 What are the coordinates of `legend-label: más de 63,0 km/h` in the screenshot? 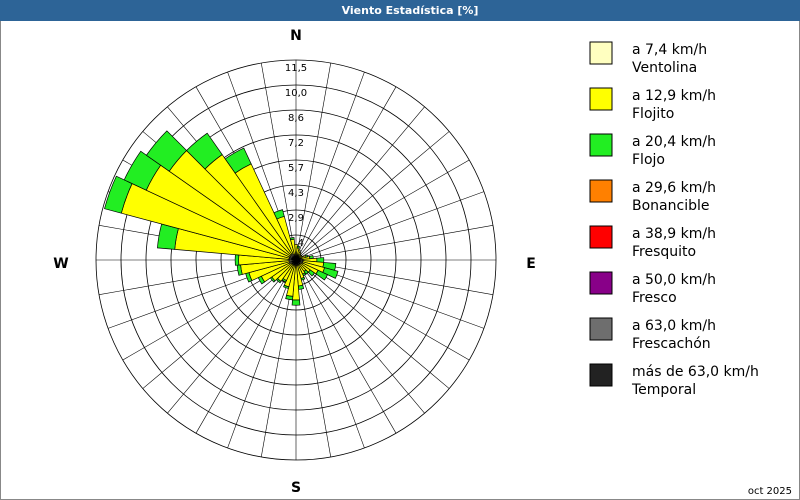 It's located at (695, 372).